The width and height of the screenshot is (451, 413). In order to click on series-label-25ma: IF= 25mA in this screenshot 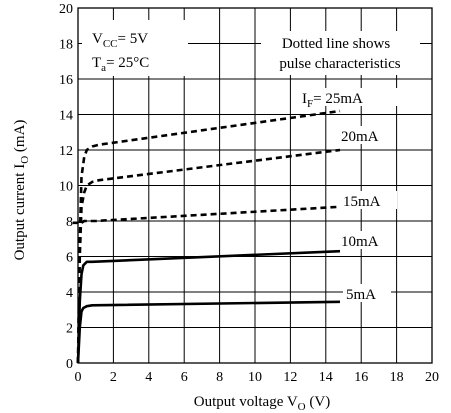, I will do `click(332, 100)`.